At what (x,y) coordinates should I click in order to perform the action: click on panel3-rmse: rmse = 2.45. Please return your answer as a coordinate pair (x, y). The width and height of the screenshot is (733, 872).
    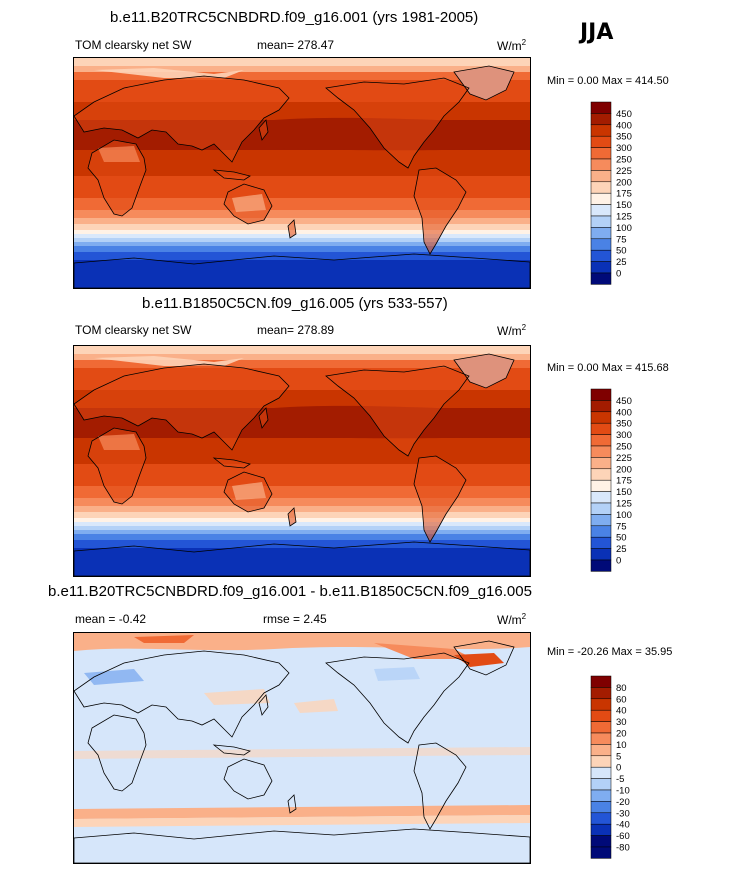
    Looking at the image, I should click on (295, 619).